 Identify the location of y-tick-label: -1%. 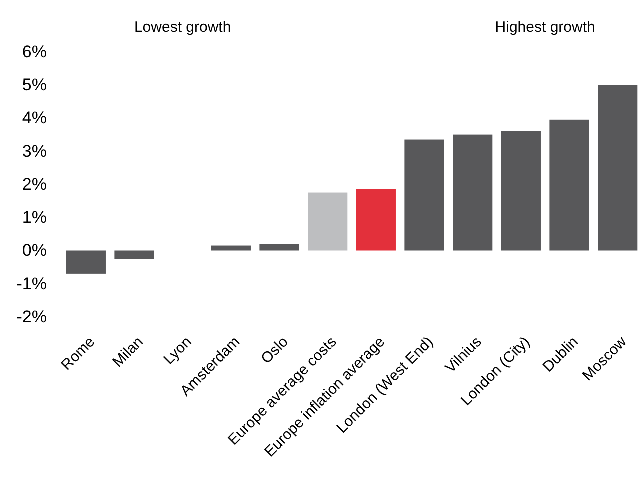
(31, 284).